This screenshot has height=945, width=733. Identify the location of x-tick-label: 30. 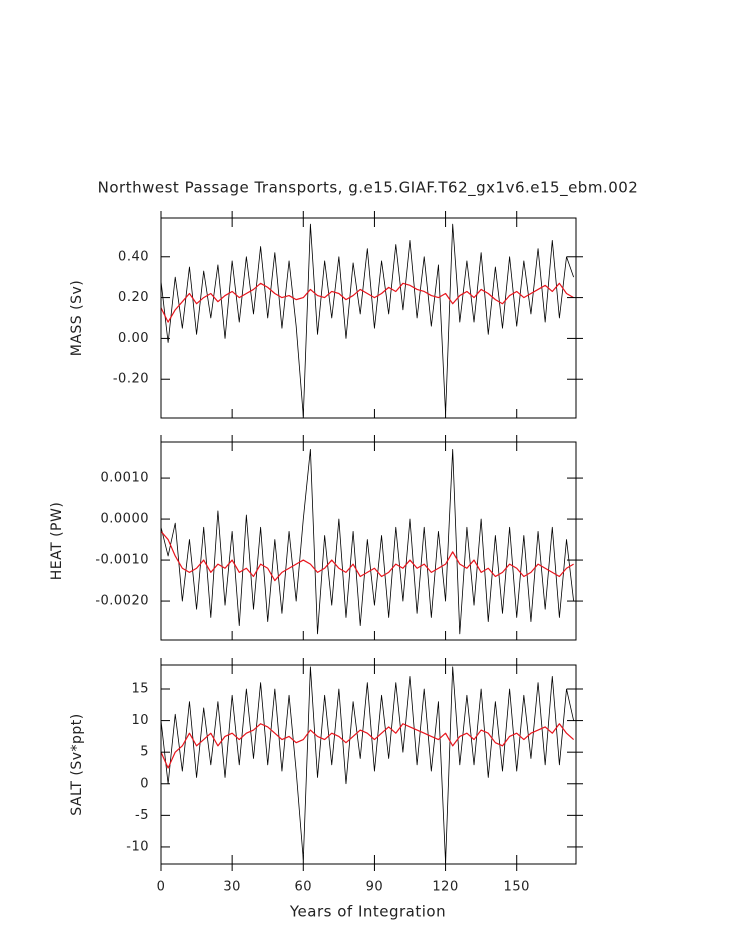
(232, 887).